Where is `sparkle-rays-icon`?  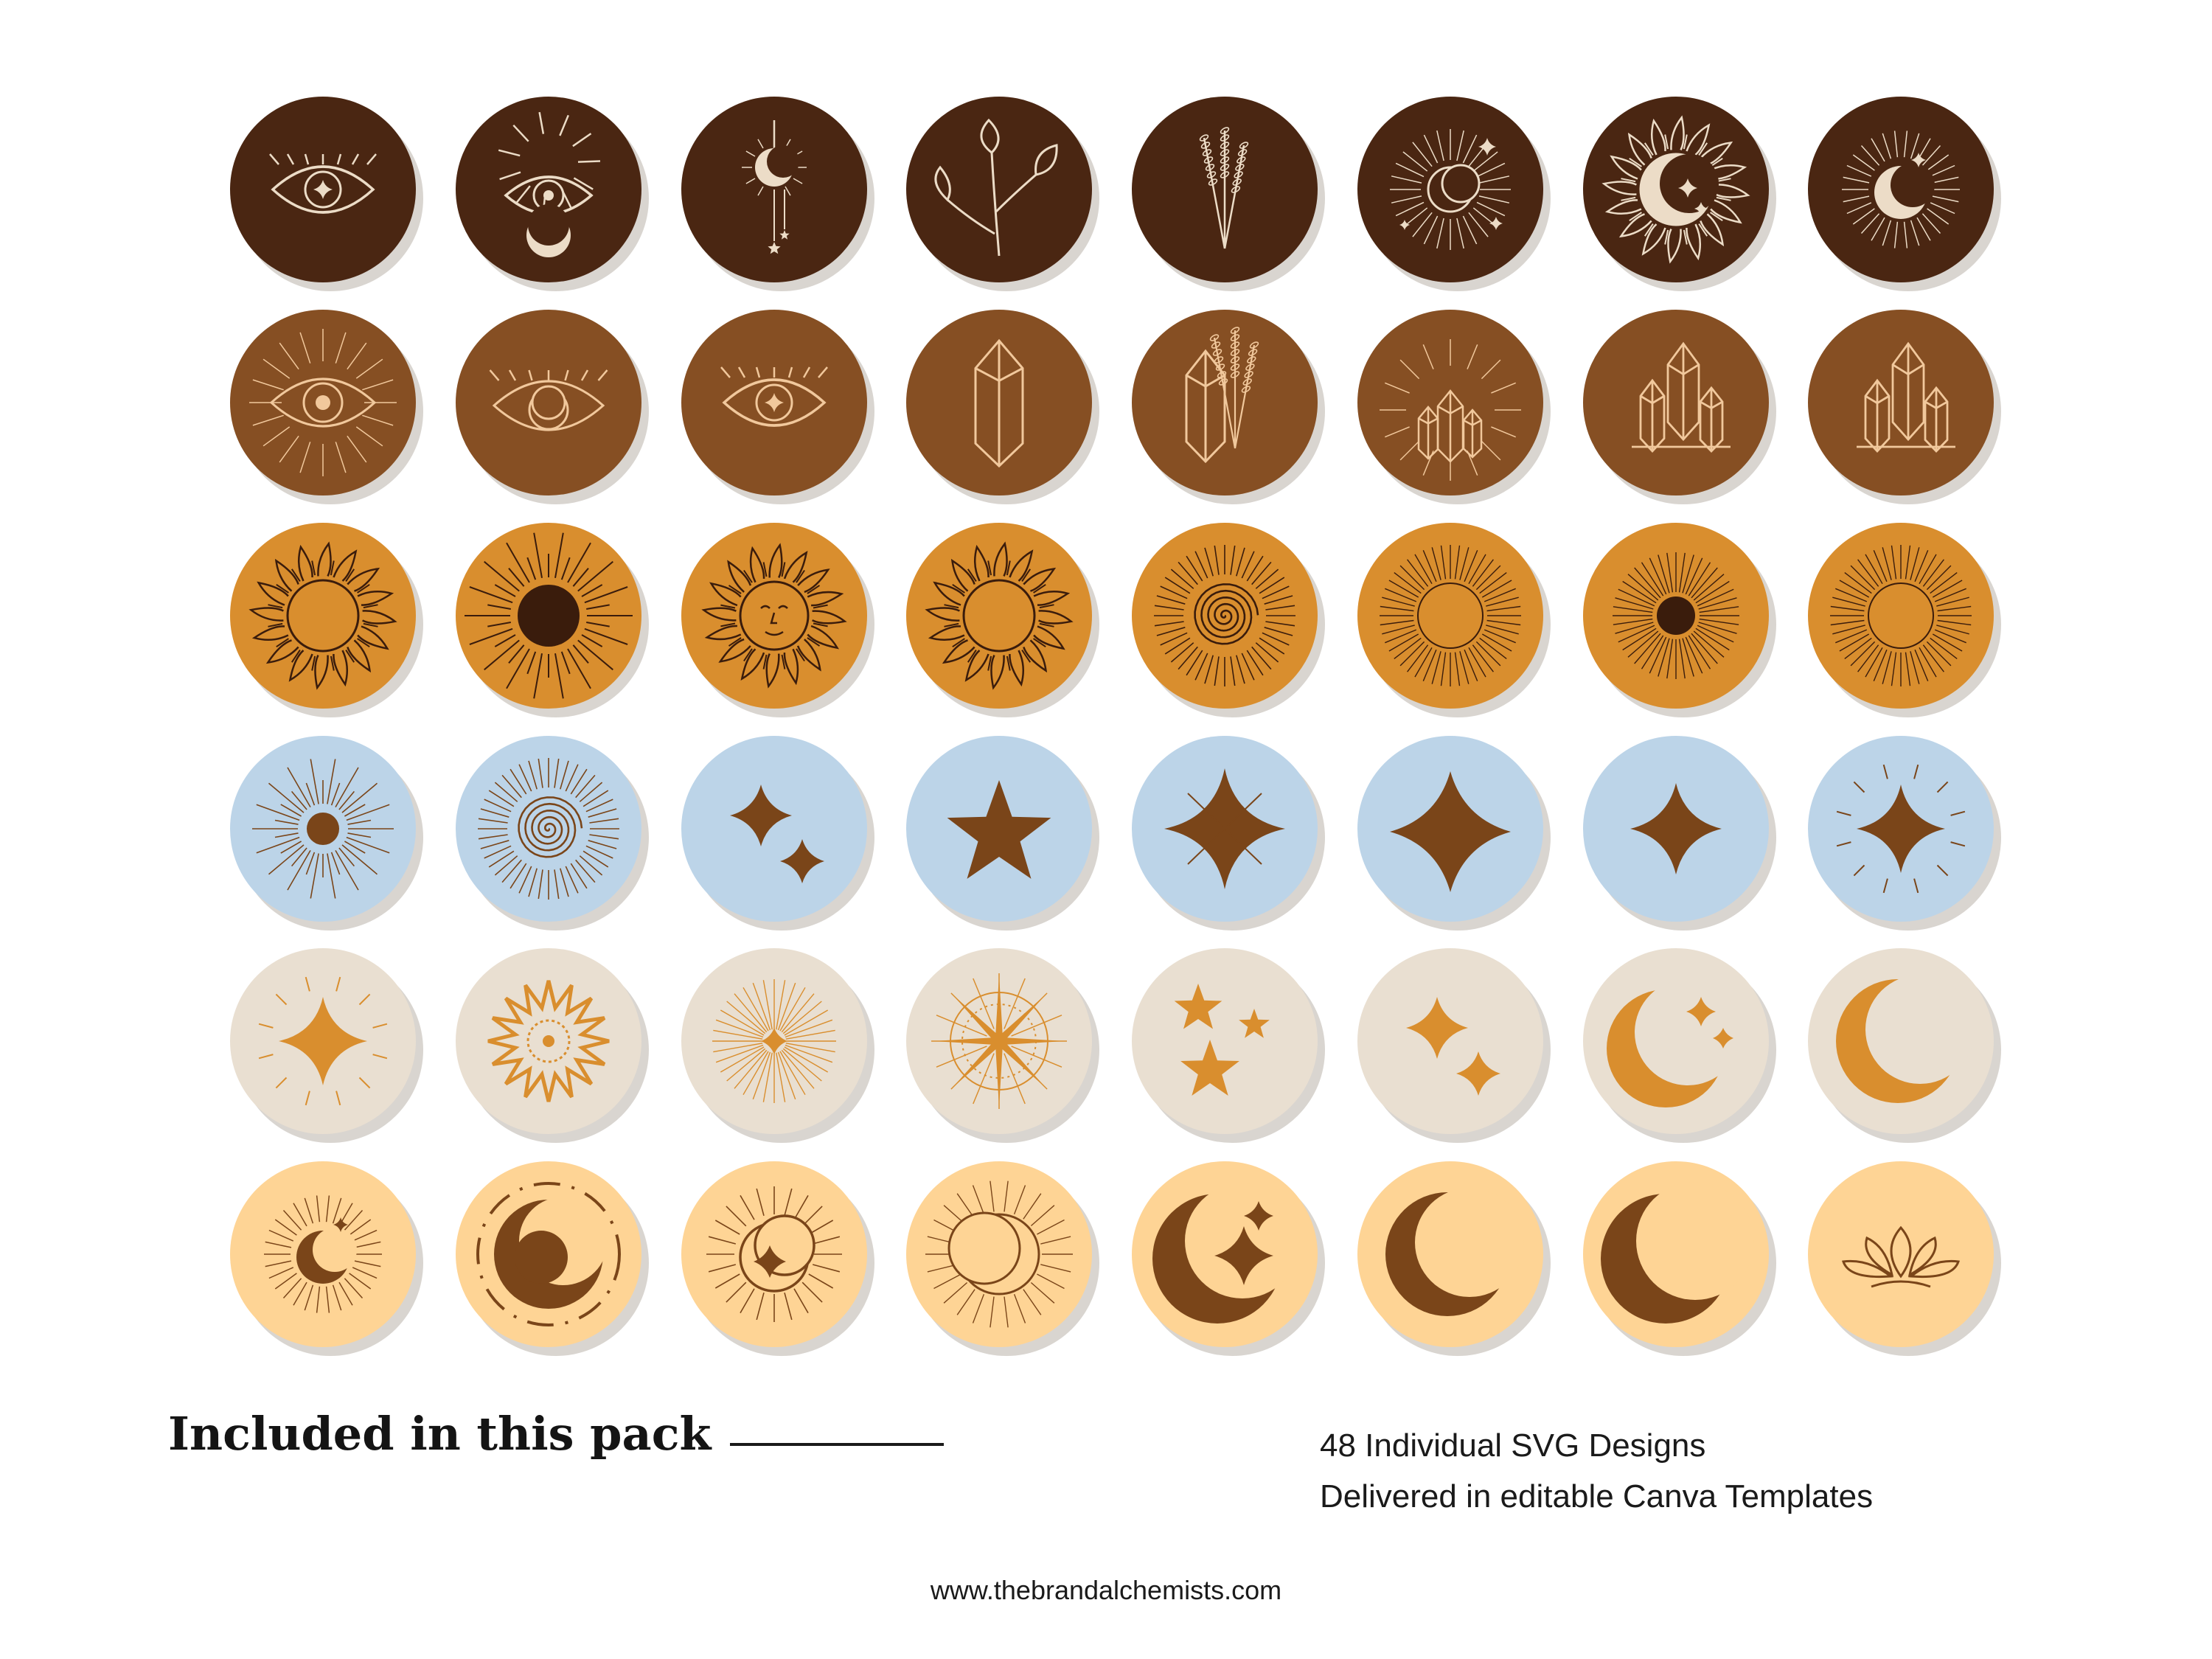 sparkle-rays-icon is located at coordinates (1224, 828).